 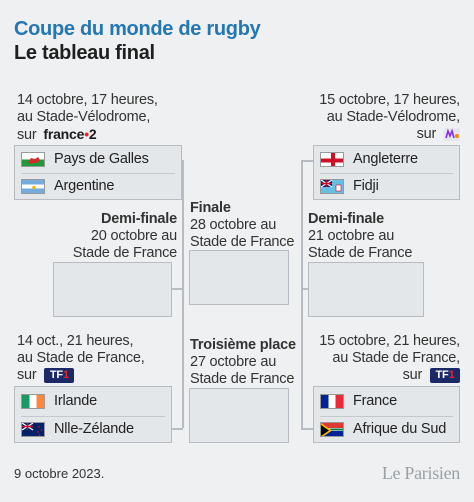 I want to click on team-name: Pays de Galles, so click(x=101, y=159).